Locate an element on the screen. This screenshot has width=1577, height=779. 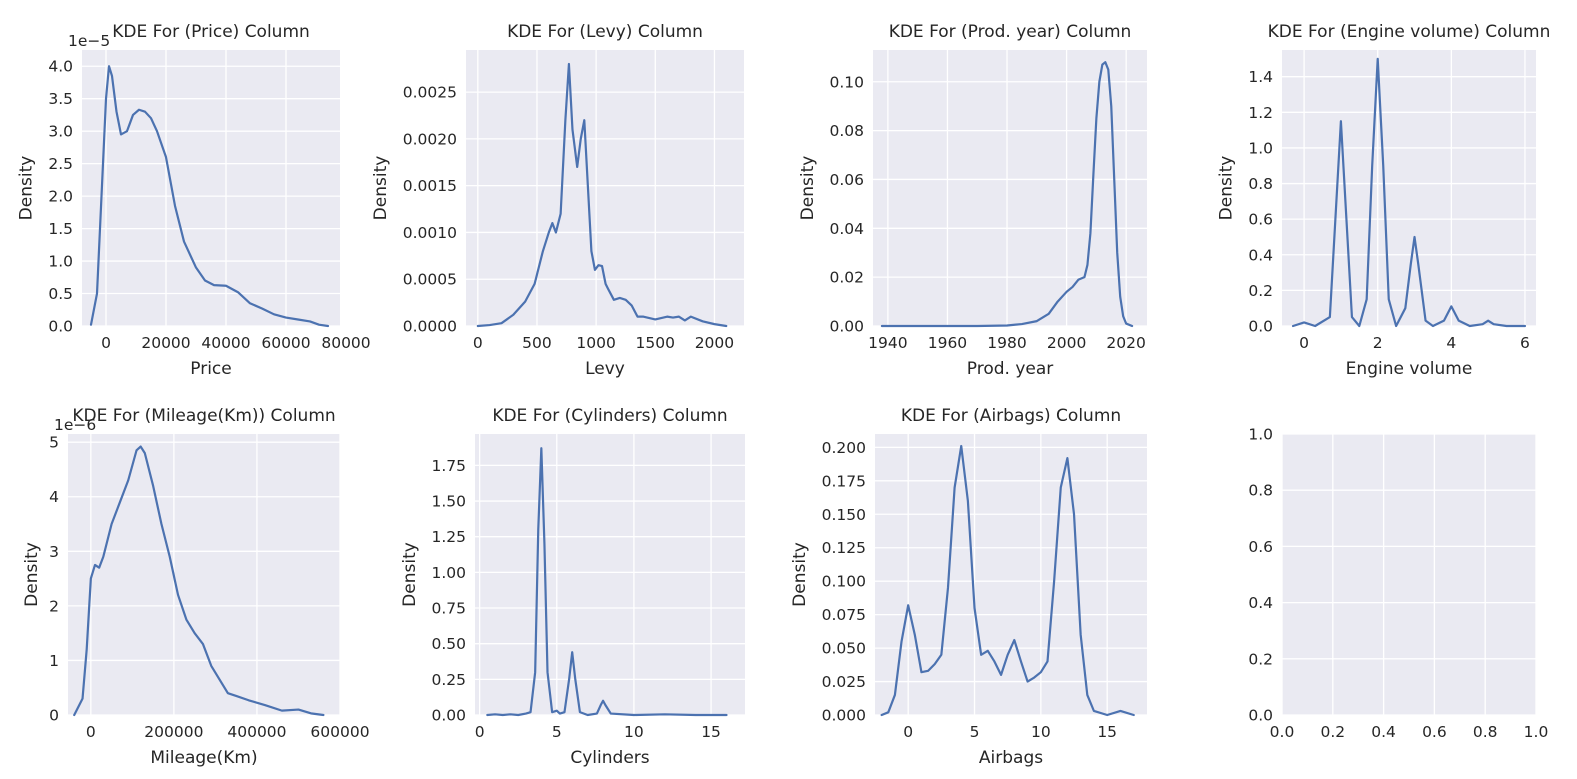
y-tick-label: 1.50 is located at coordinates (448, 502).